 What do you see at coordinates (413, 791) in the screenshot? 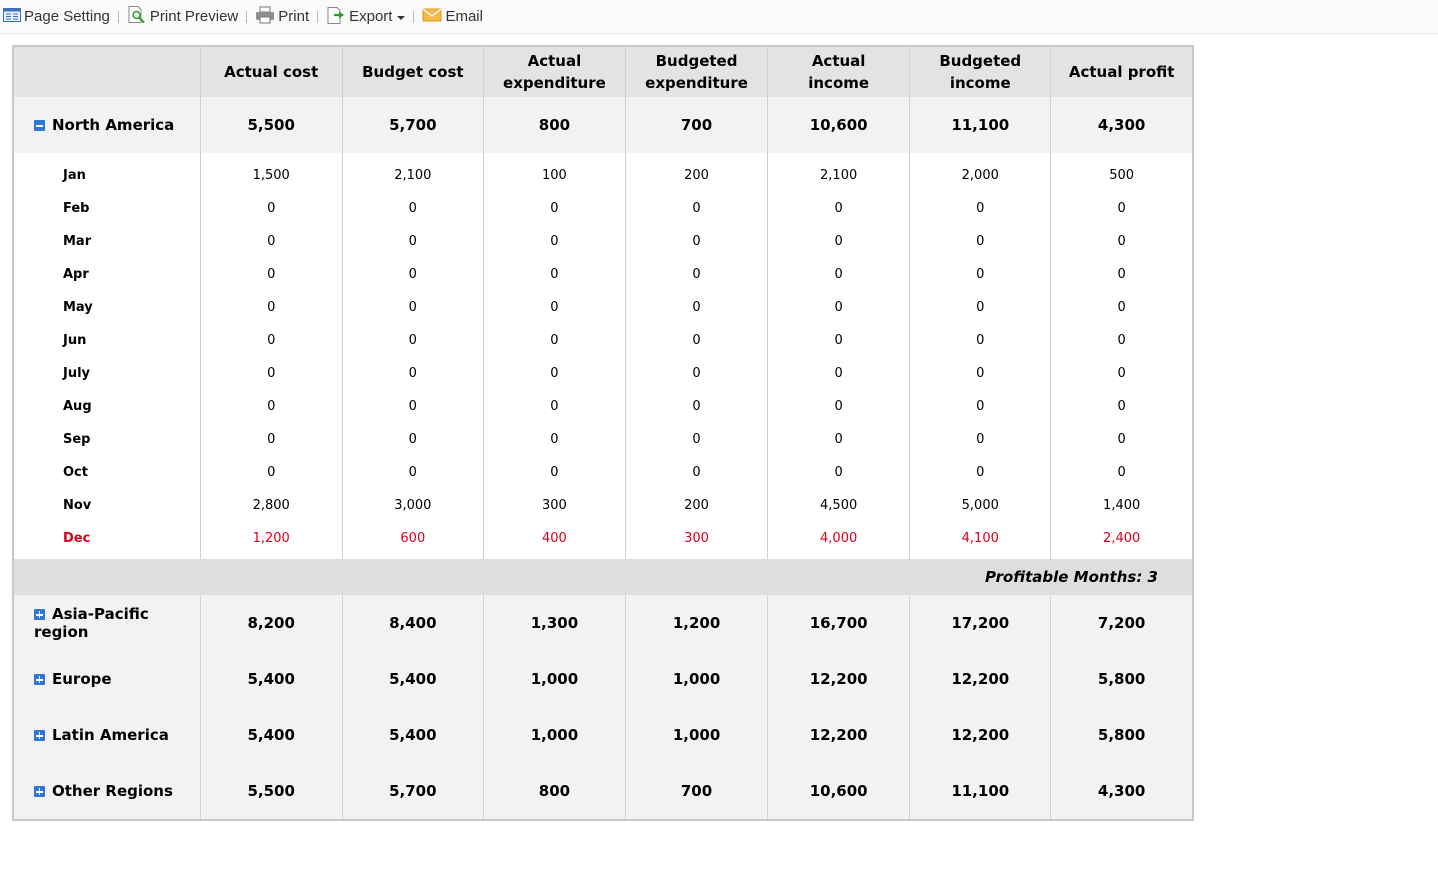
I see `region-total-cell: 5,700` at bounding box center [413, 791].